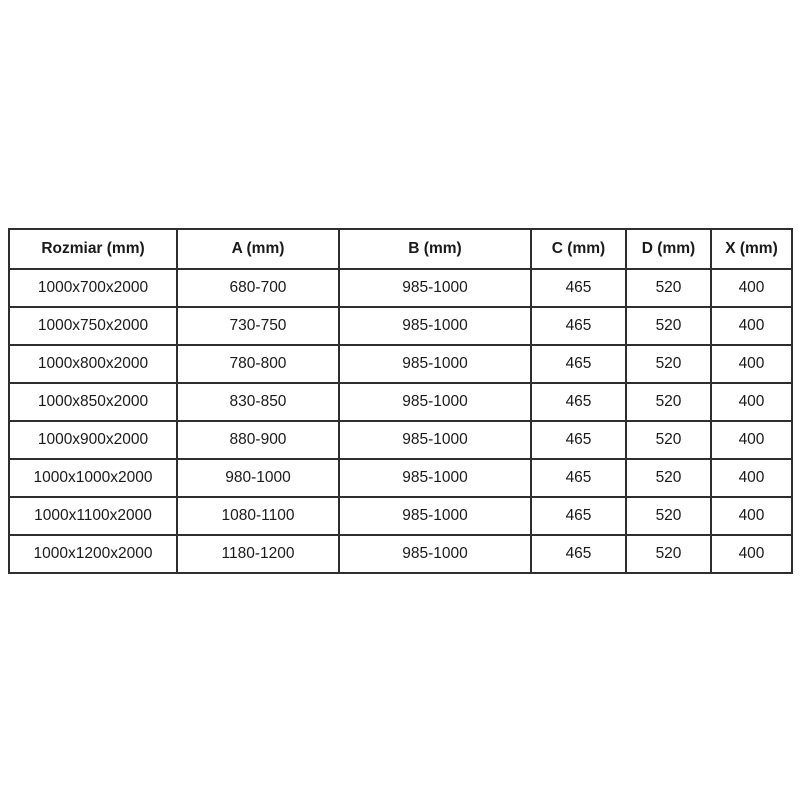 This screenshot has width=800, height=800. What do you see at coordinates (258, 402) in the screenshot?
I see `table-cell: 830-850` at bounding box center [258, 402].